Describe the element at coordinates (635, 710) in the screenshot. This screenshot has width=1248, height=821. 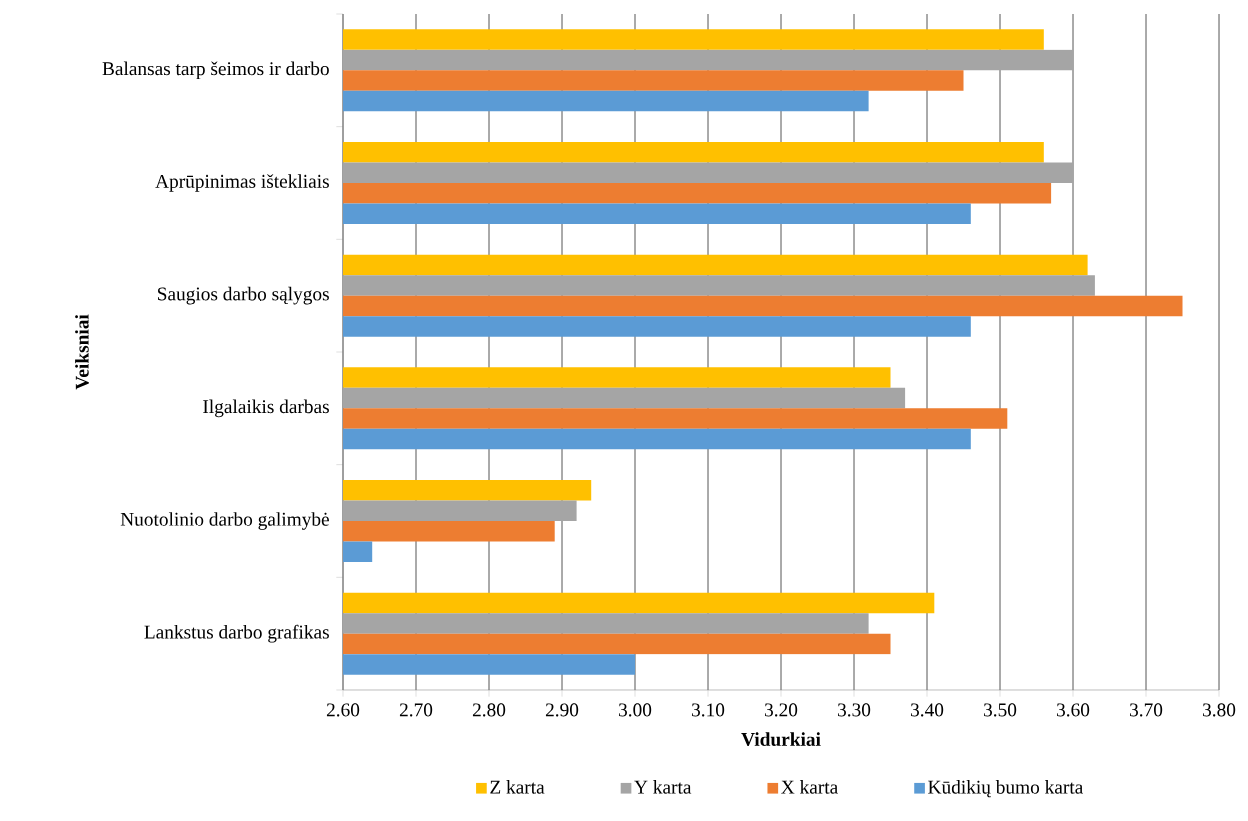
I see `x-tick-label: 3.00` at that location.